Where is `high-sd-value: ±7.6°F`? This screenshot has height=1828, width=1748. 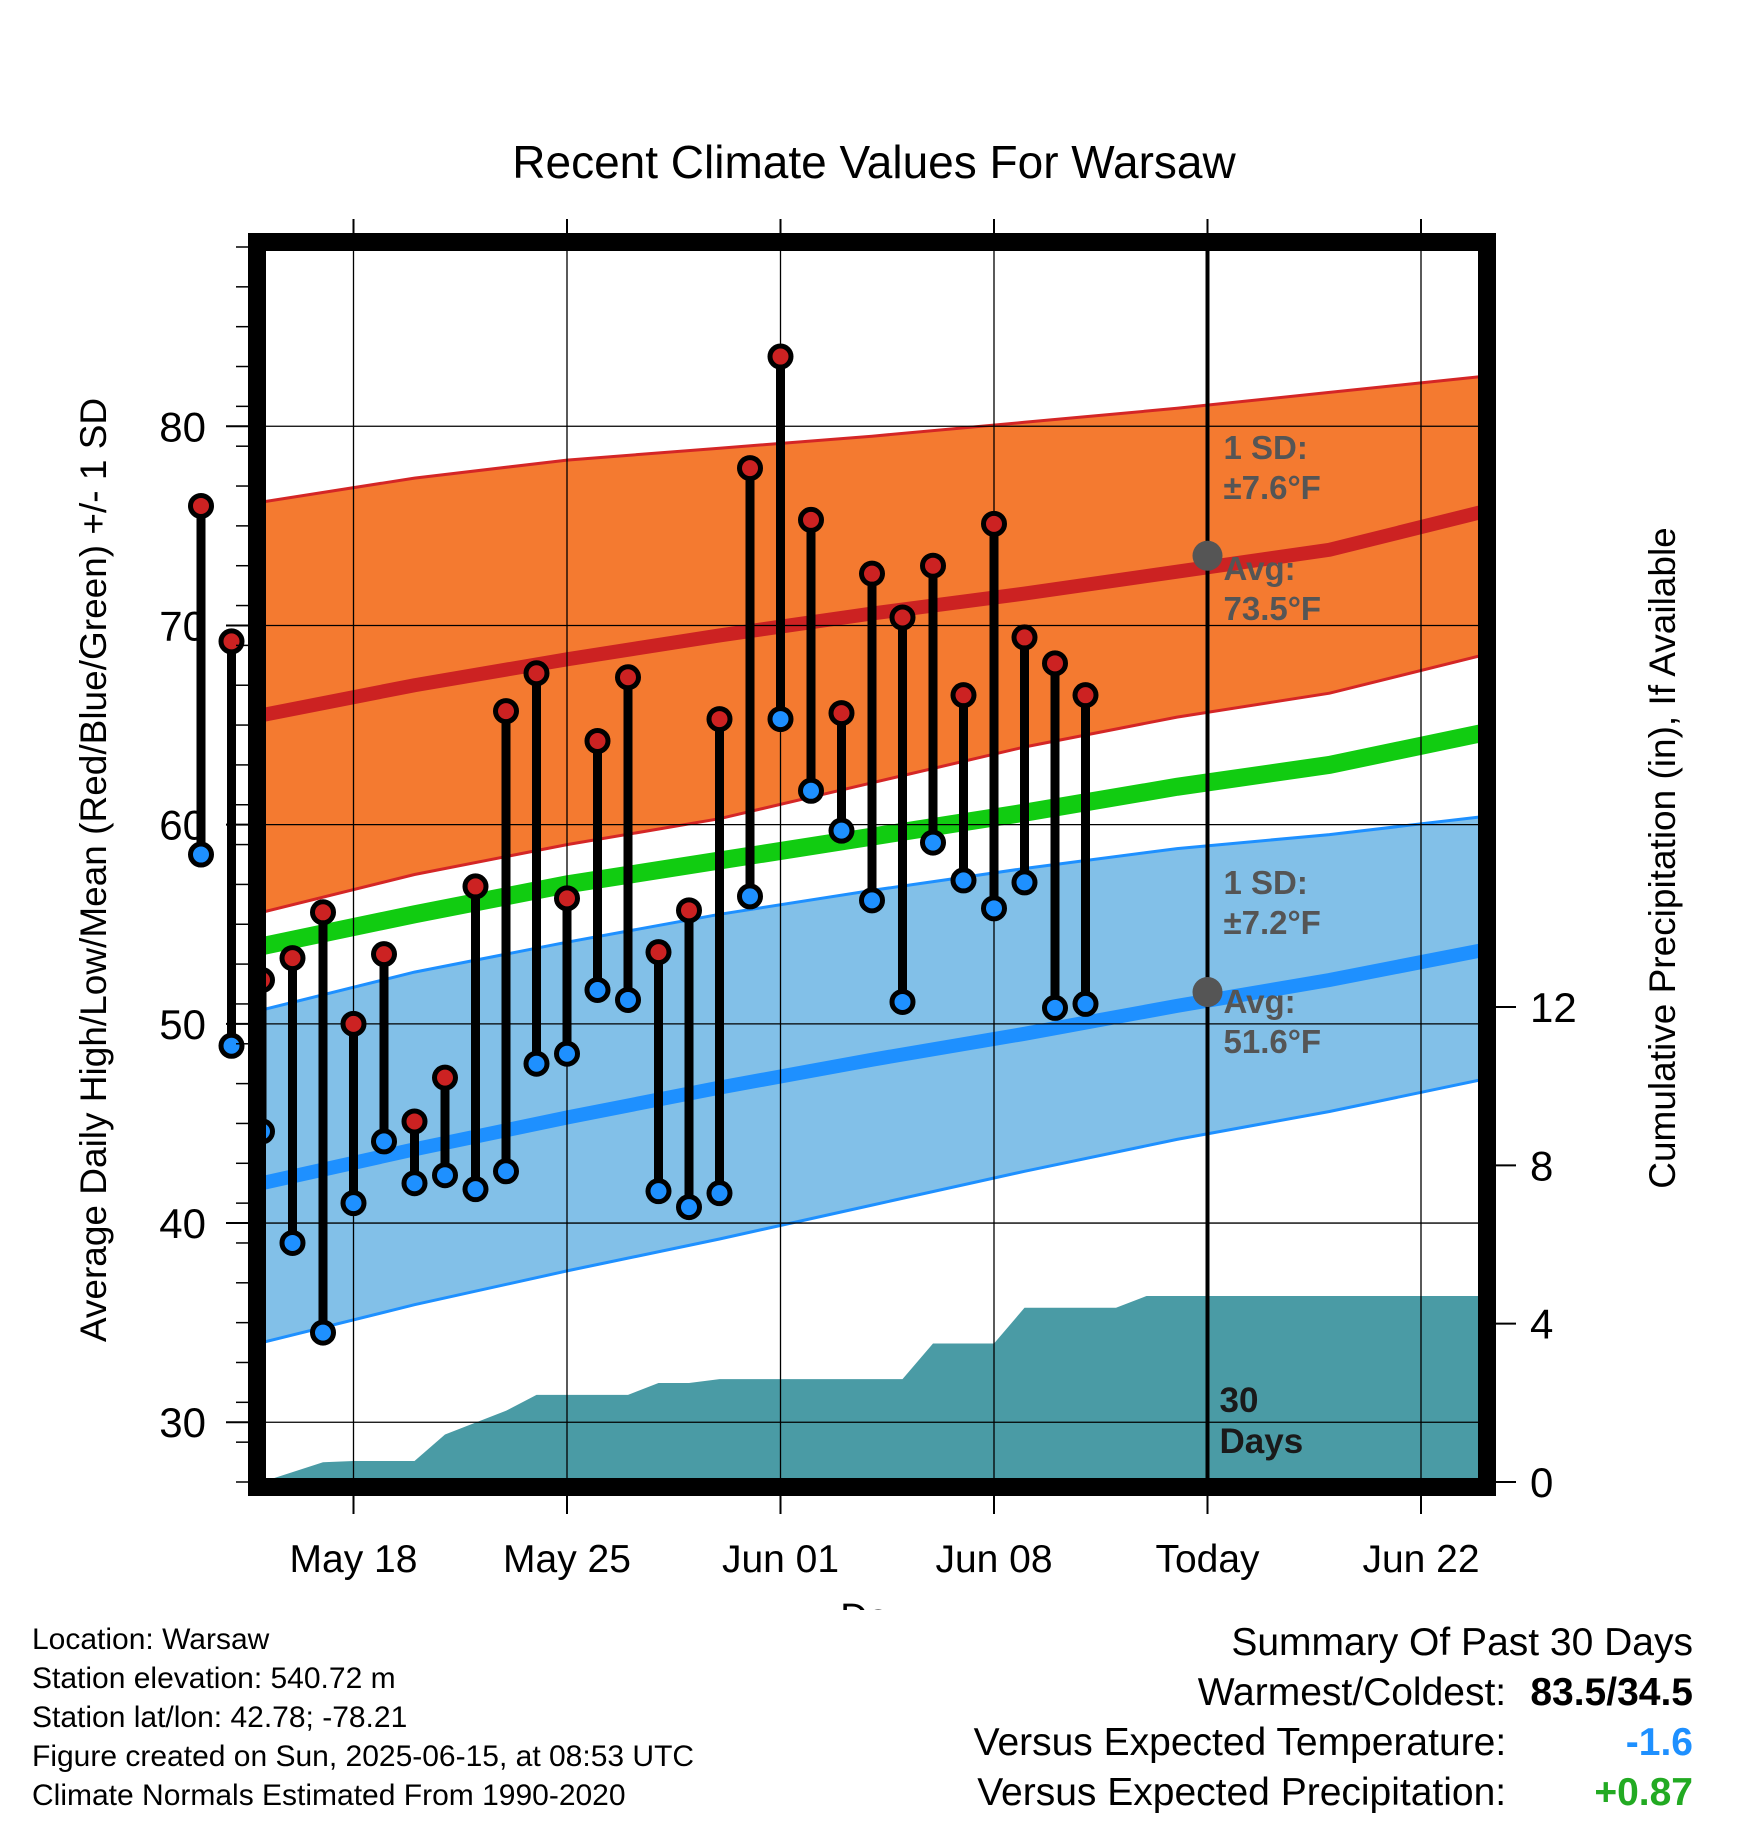
high-sd-value: ±7.6°F is located at coordinates (1272, 487).